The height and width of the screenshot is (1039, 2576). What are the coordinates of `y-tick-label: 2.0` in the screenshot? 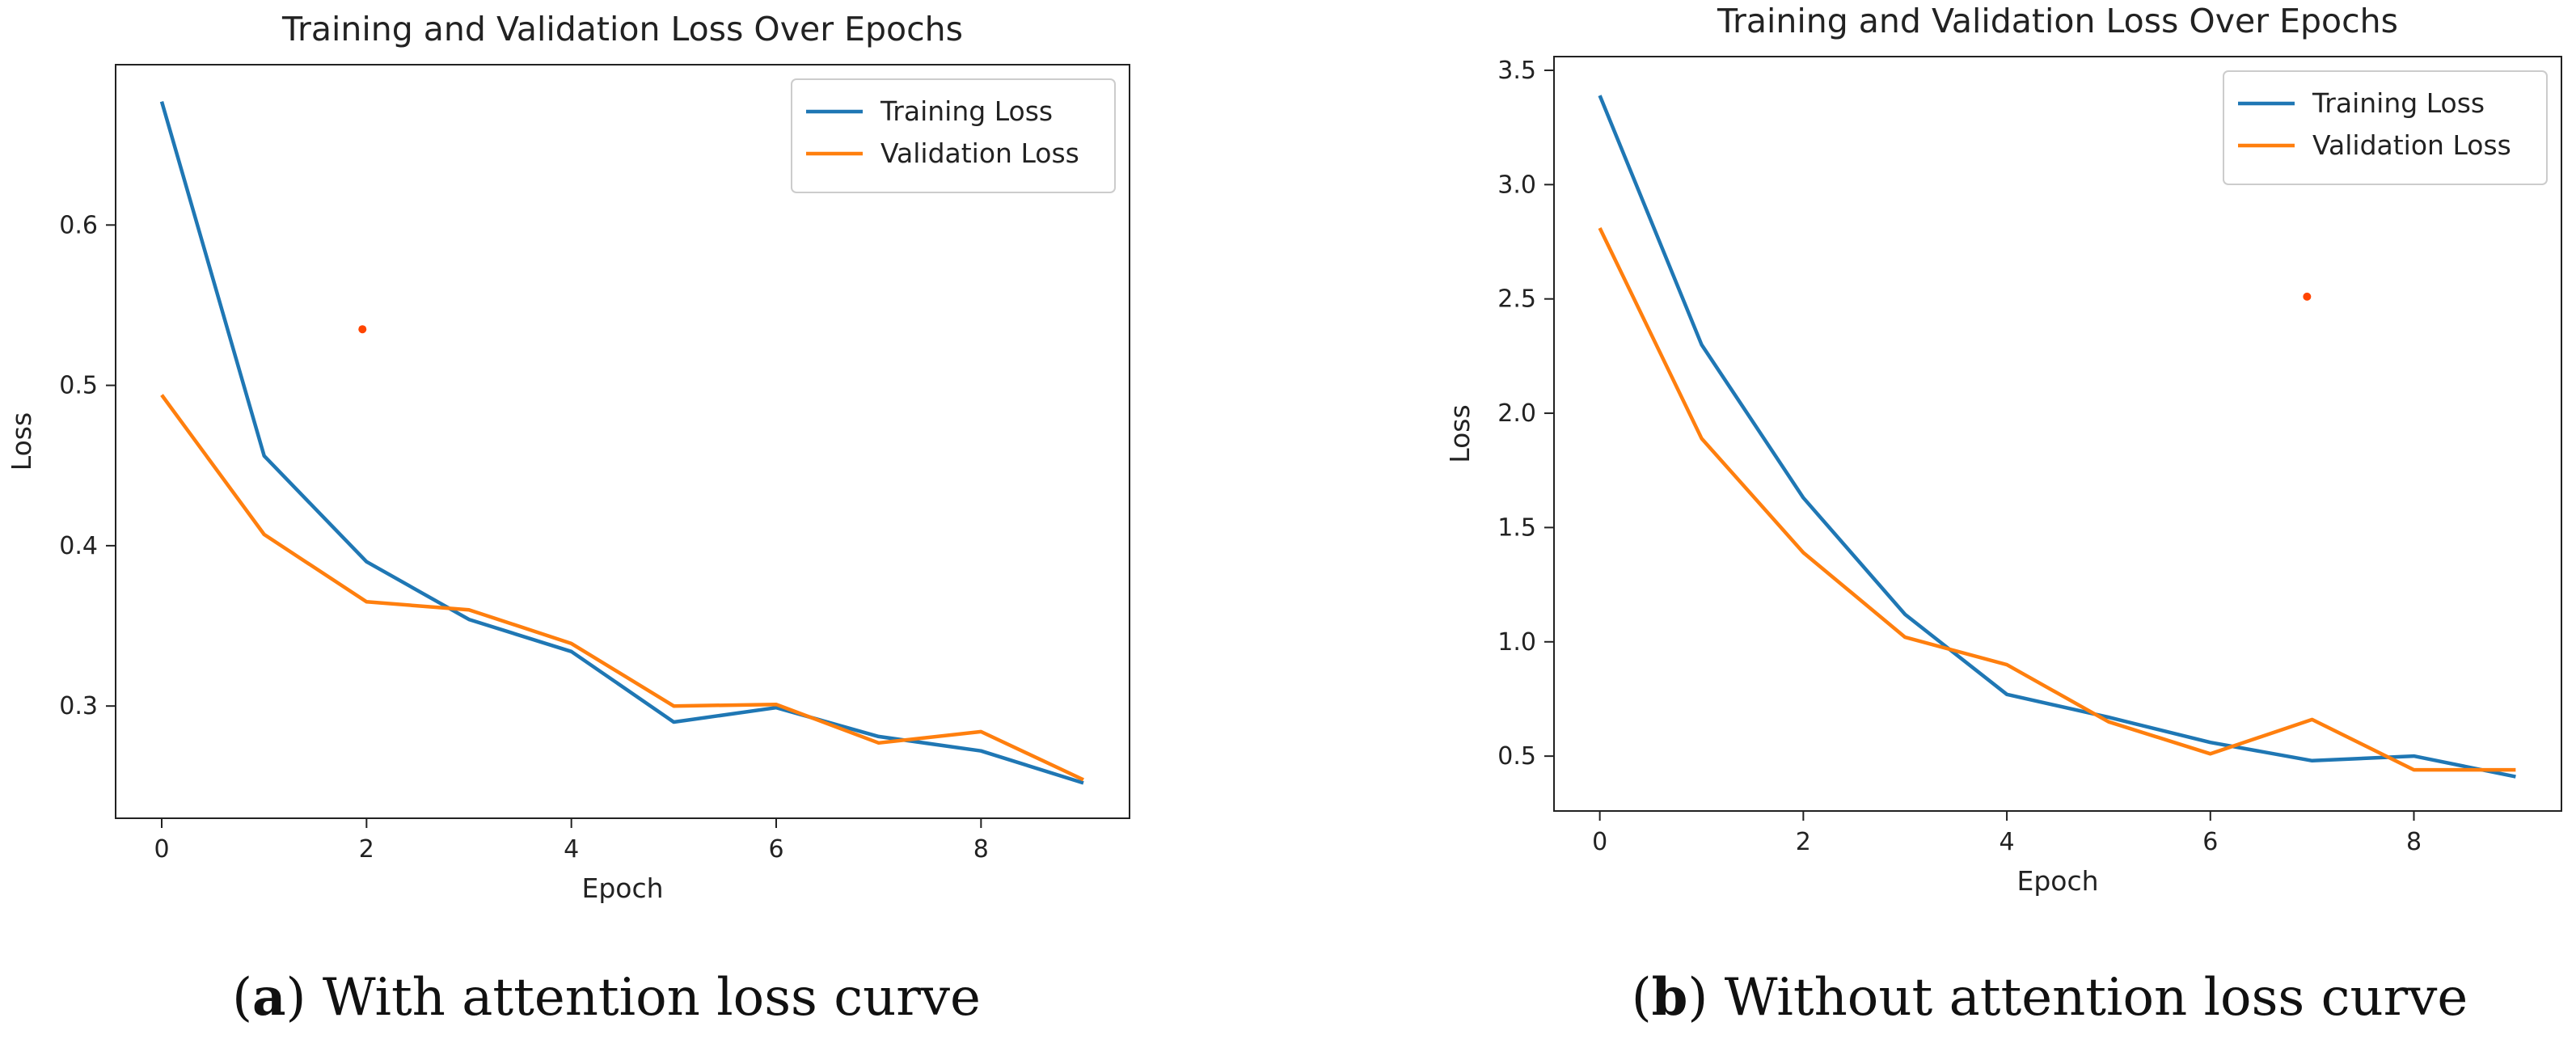 It's located at (1516, 413).